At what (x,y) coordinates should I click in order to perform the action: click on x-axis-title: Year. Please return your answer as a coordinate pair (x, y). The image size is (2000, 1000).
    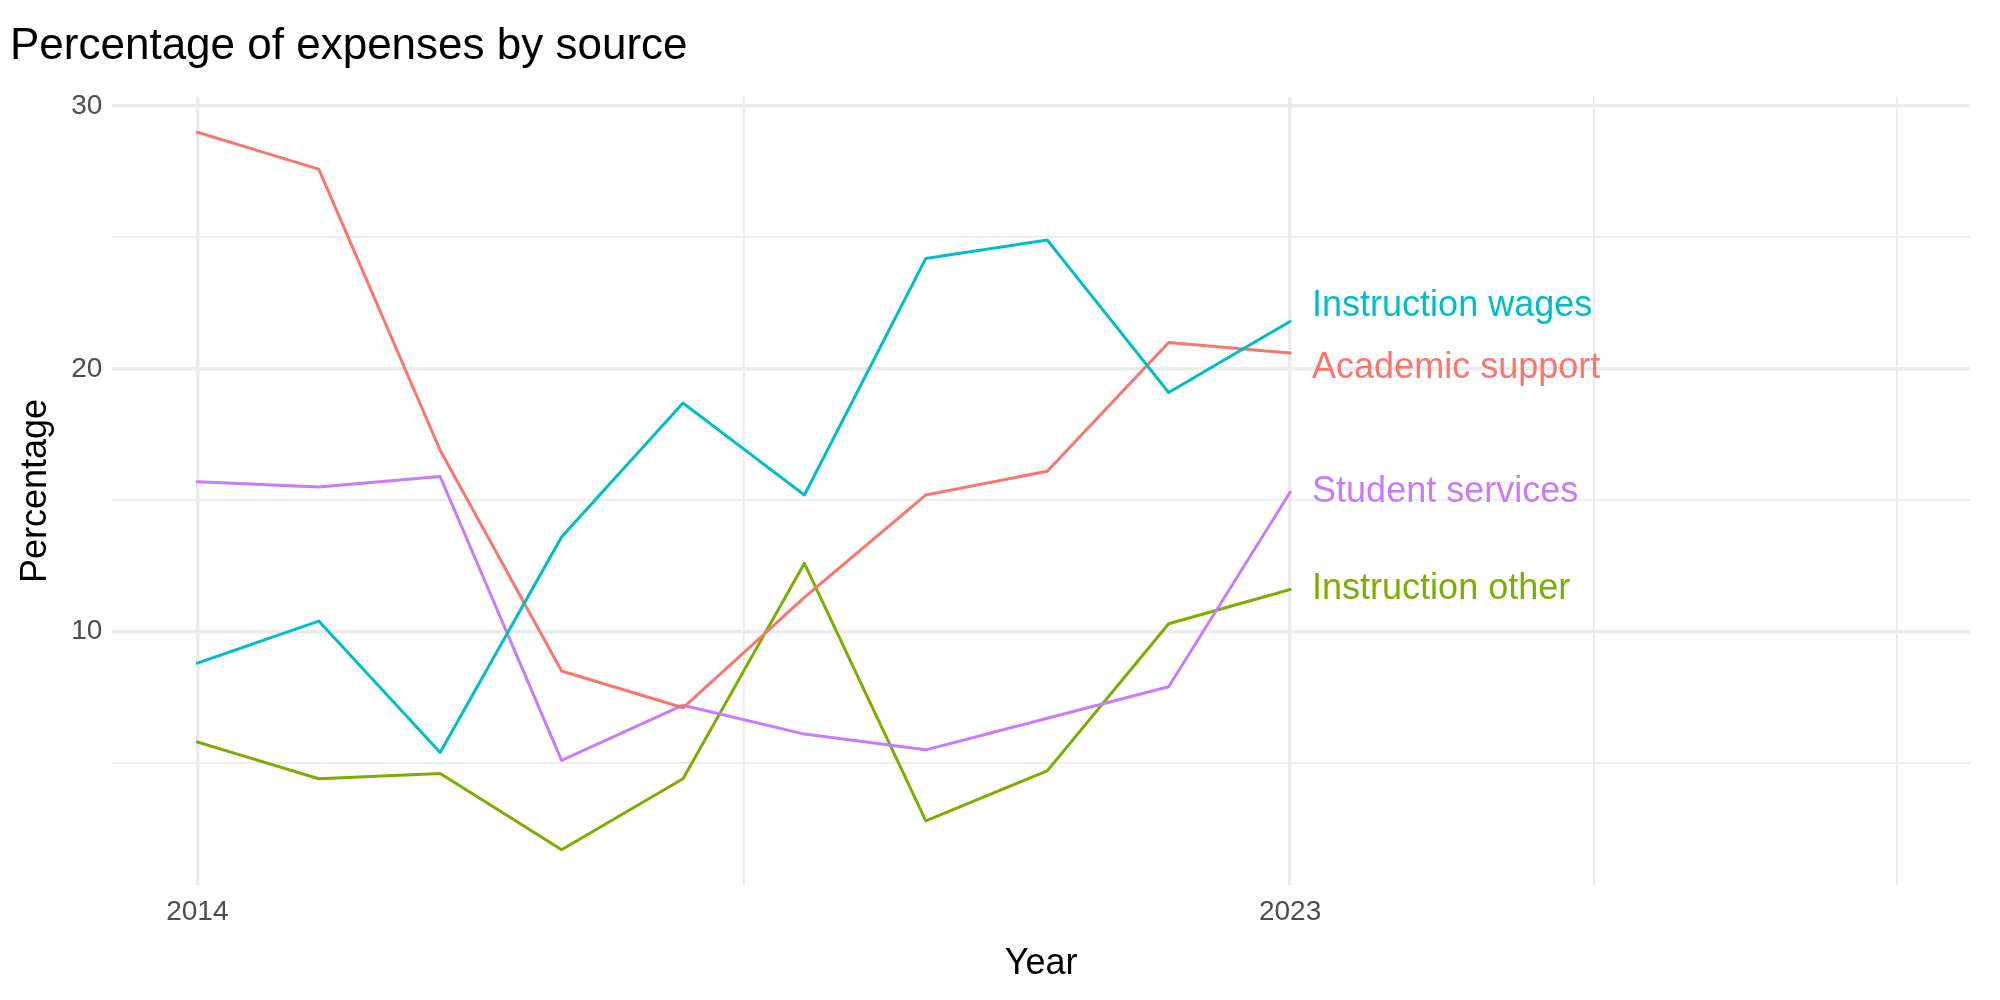
    Looking at the image, I should click on (1041, 962).